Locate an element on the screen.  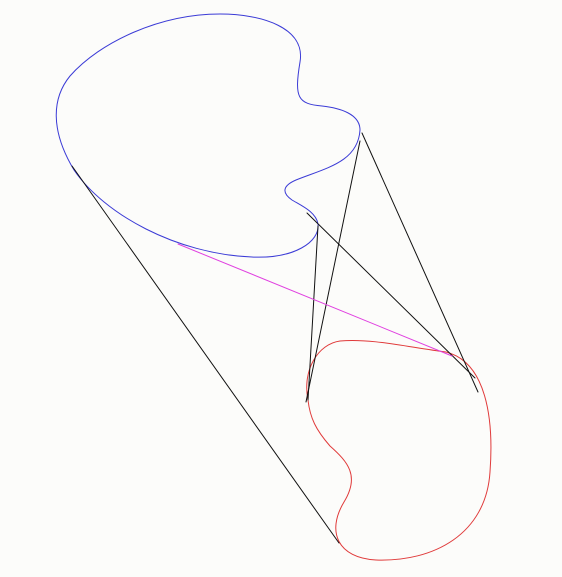
highlight-bridge-line is located at coordinates (315, 300).